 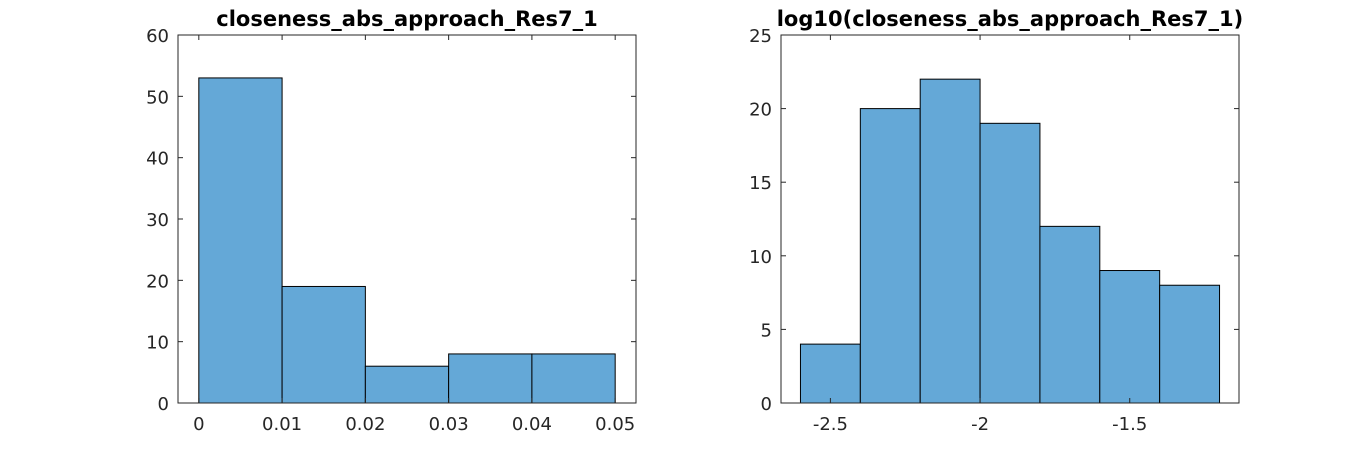 I want to click on x-tick-label: 0.05, so click(x=615, y=424).